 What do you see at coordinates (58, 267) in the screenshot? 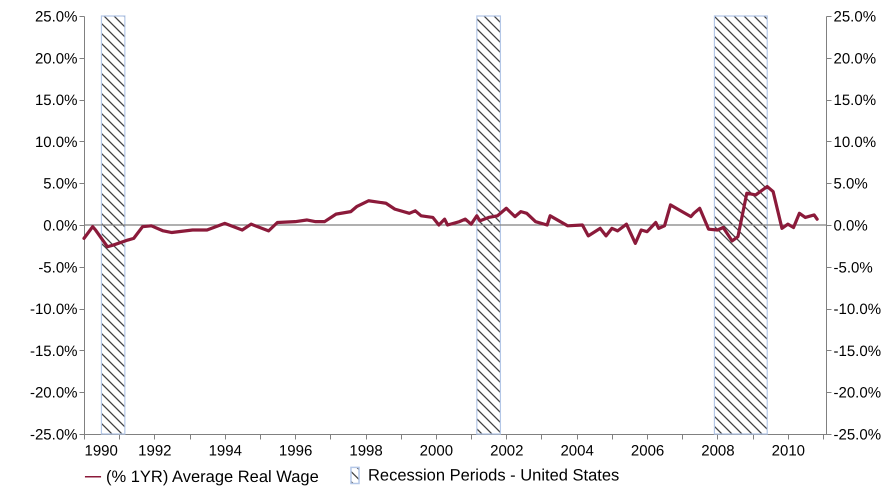
I see `y-tick-label: -5.0%` at bounding box center [58, 267].